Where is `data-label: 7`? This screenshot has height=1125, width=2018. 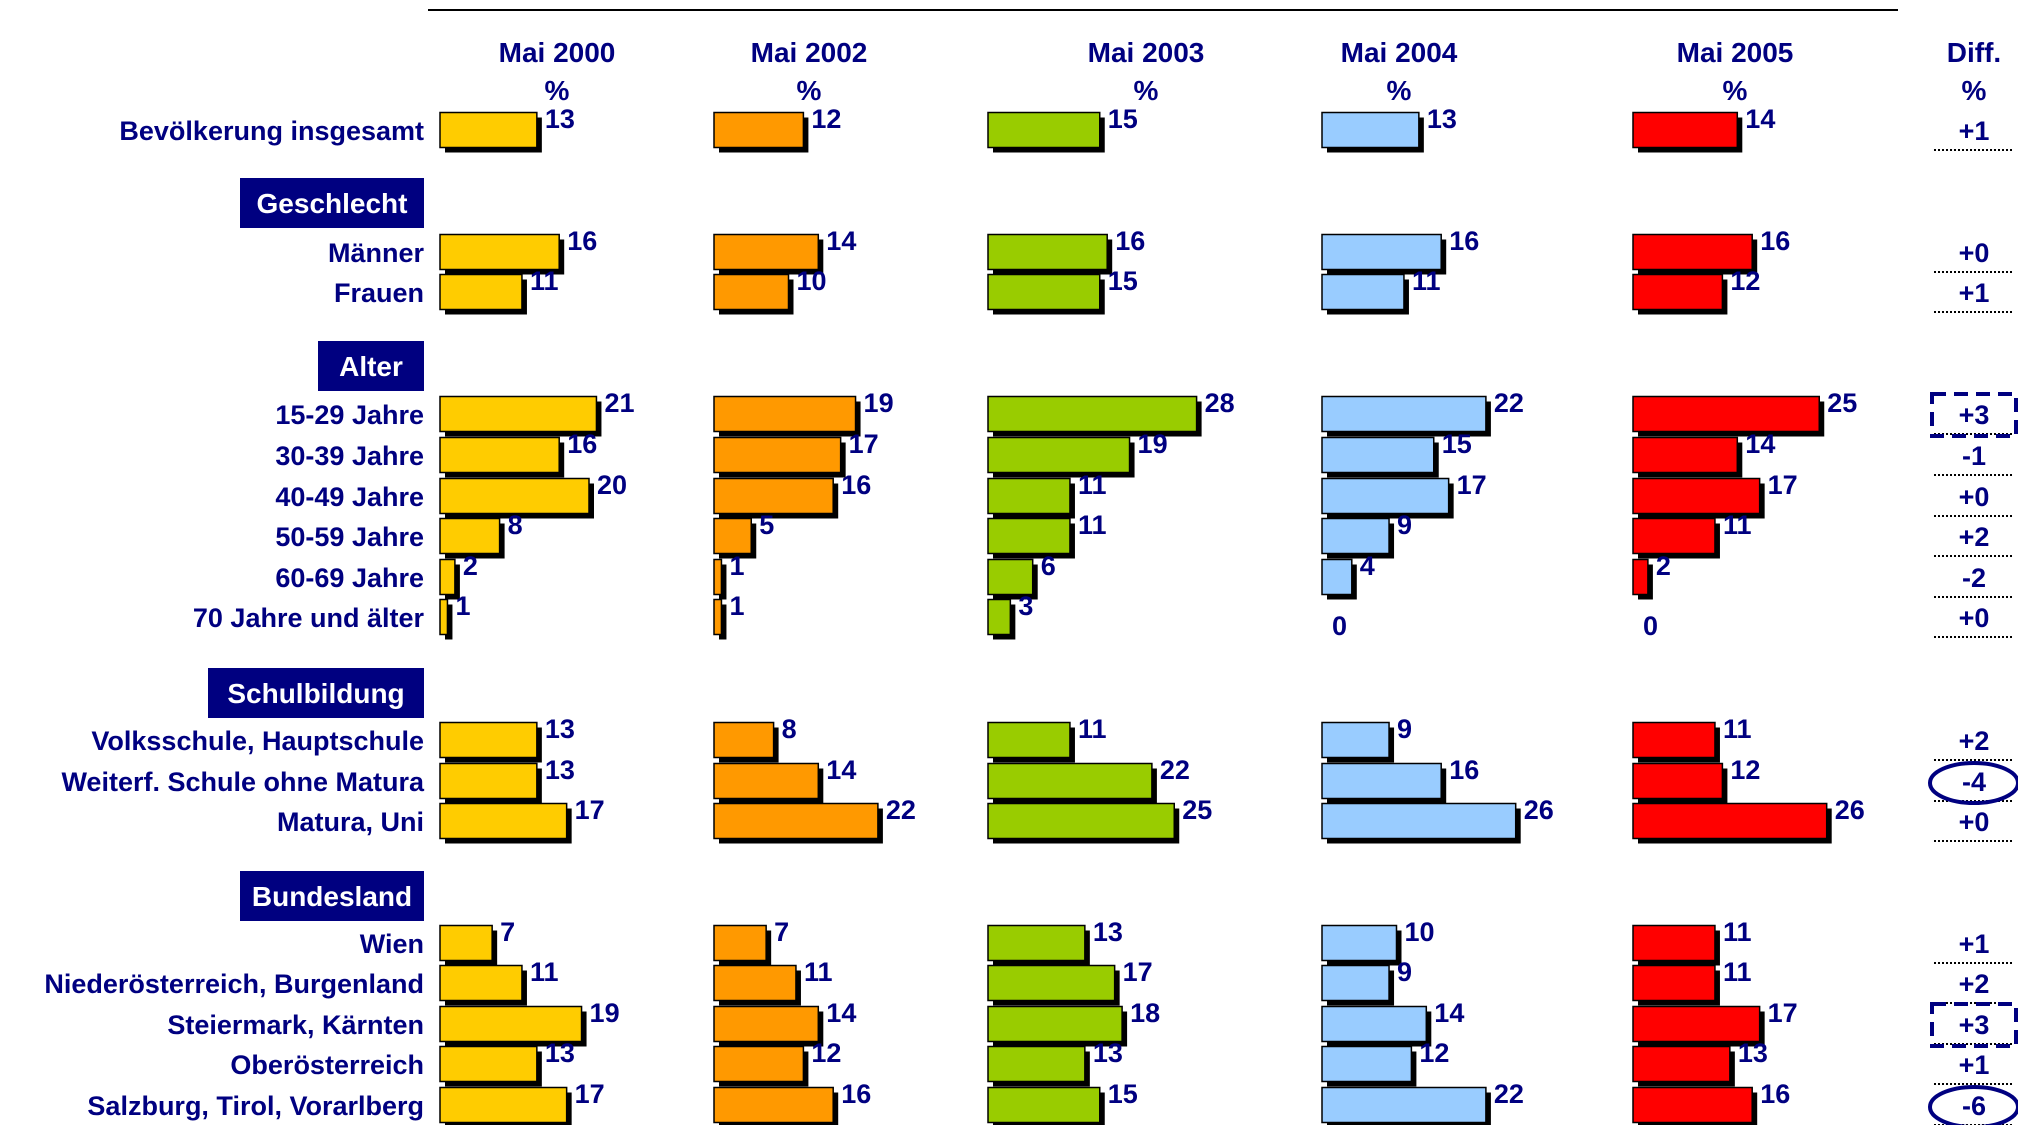
data-label: 7 is located at coordinates (781, 932).